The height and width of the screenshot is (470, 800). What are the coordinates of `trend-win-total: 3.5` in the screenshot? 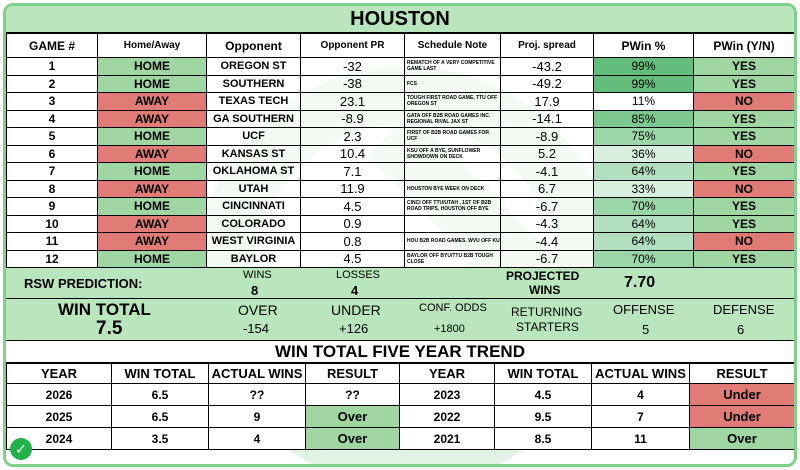 It's located at (160, 438).